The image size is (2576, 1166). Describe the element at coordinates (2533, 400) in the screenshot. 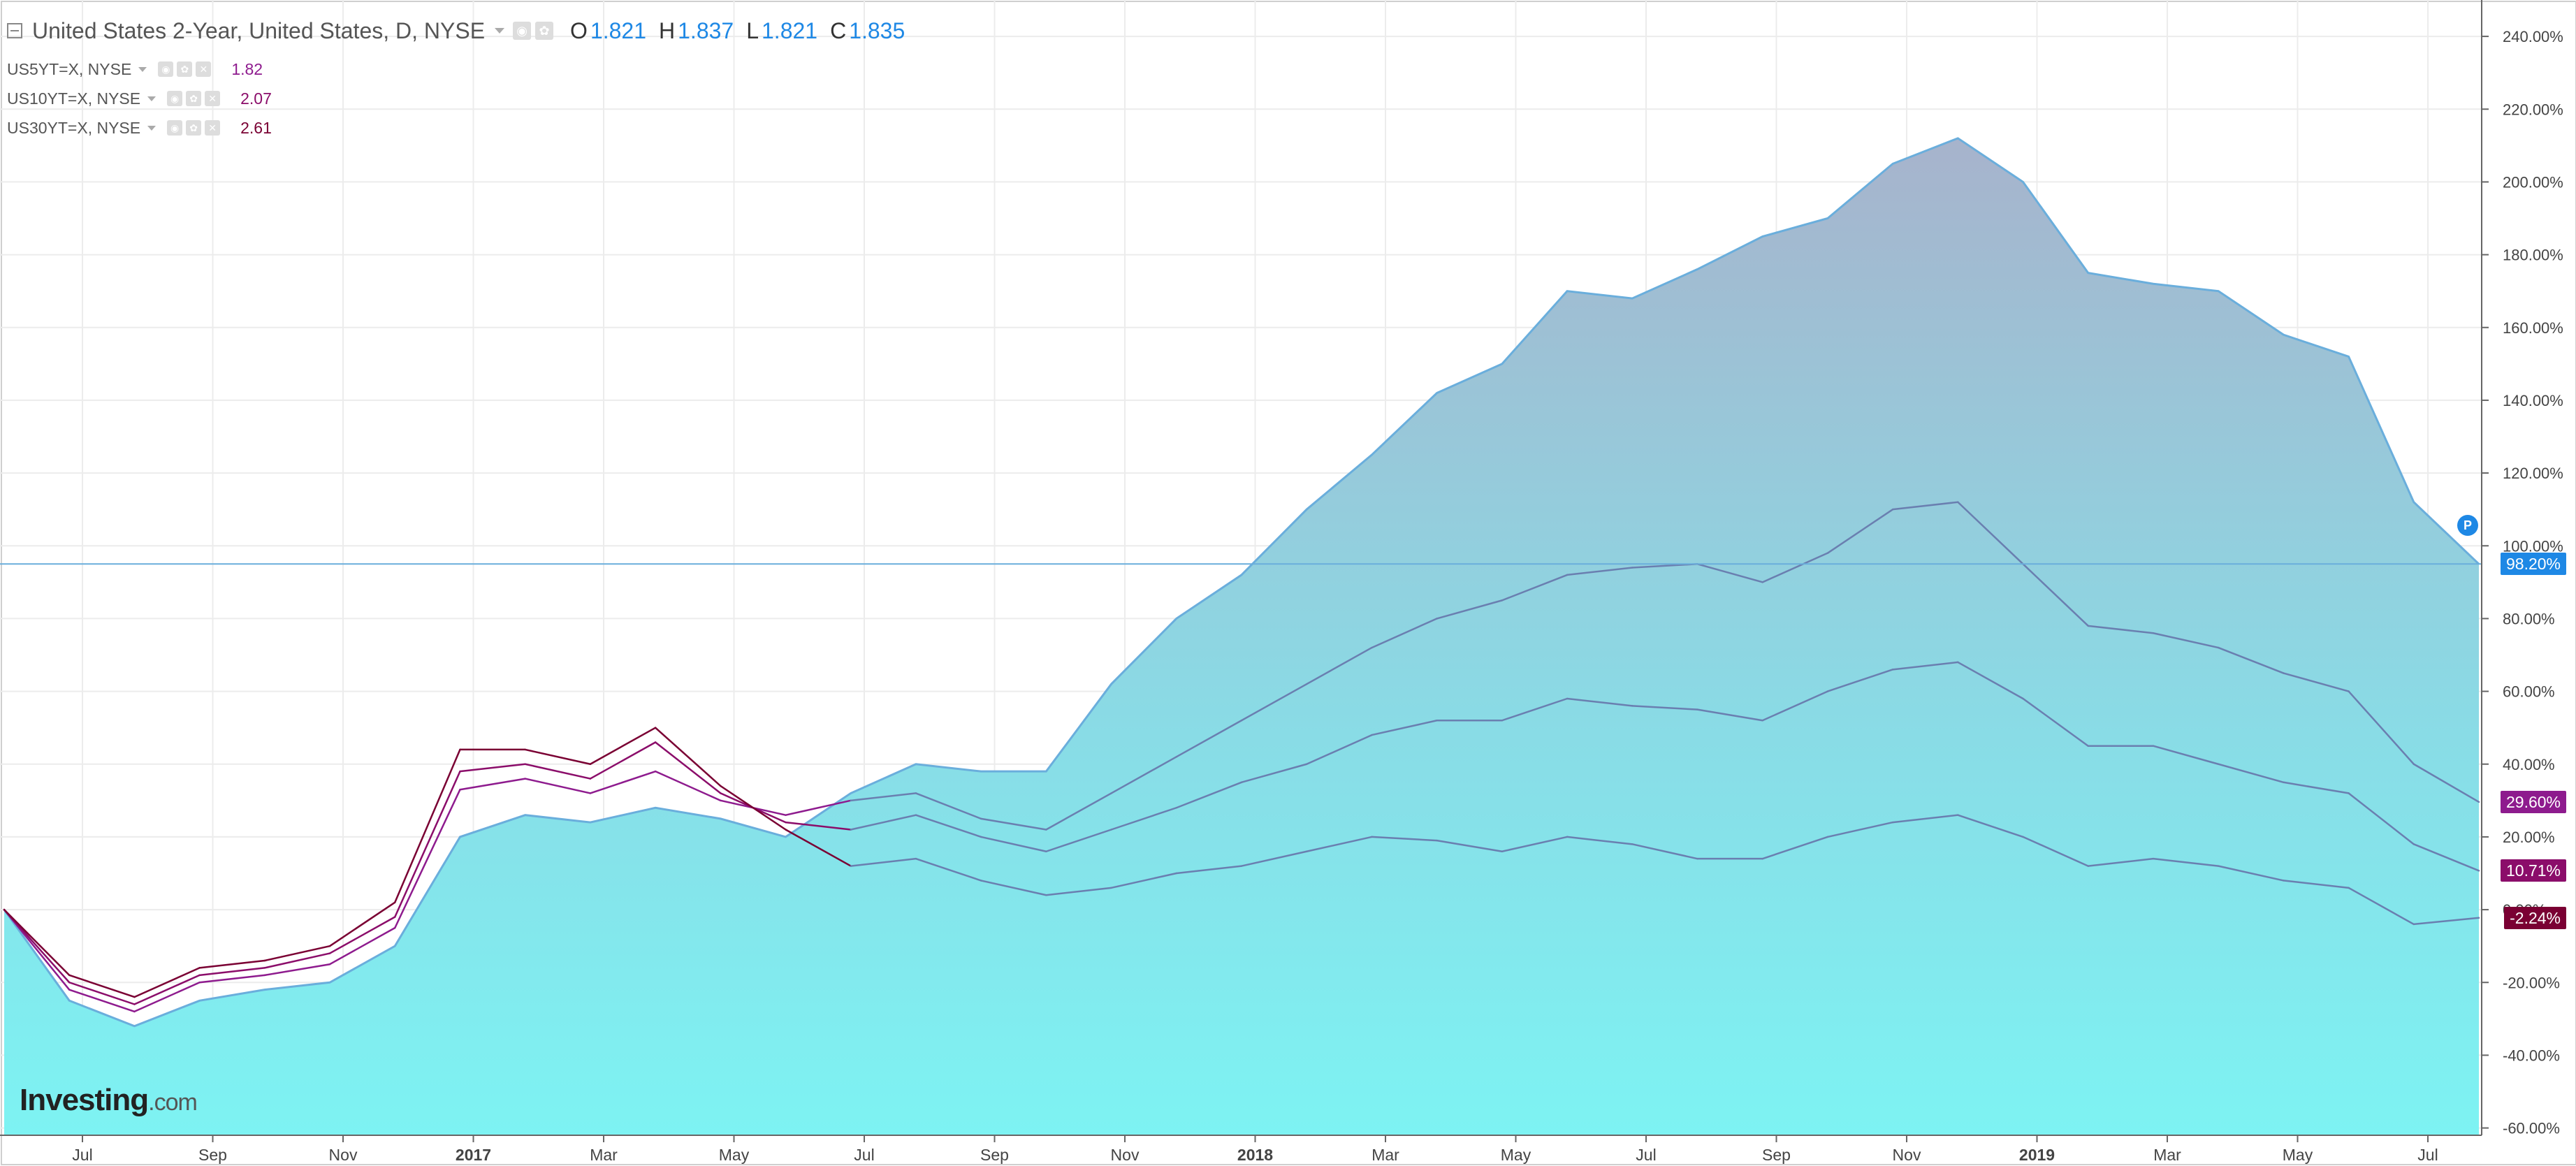

I see `y-tick-label: 140.00%` at that location.